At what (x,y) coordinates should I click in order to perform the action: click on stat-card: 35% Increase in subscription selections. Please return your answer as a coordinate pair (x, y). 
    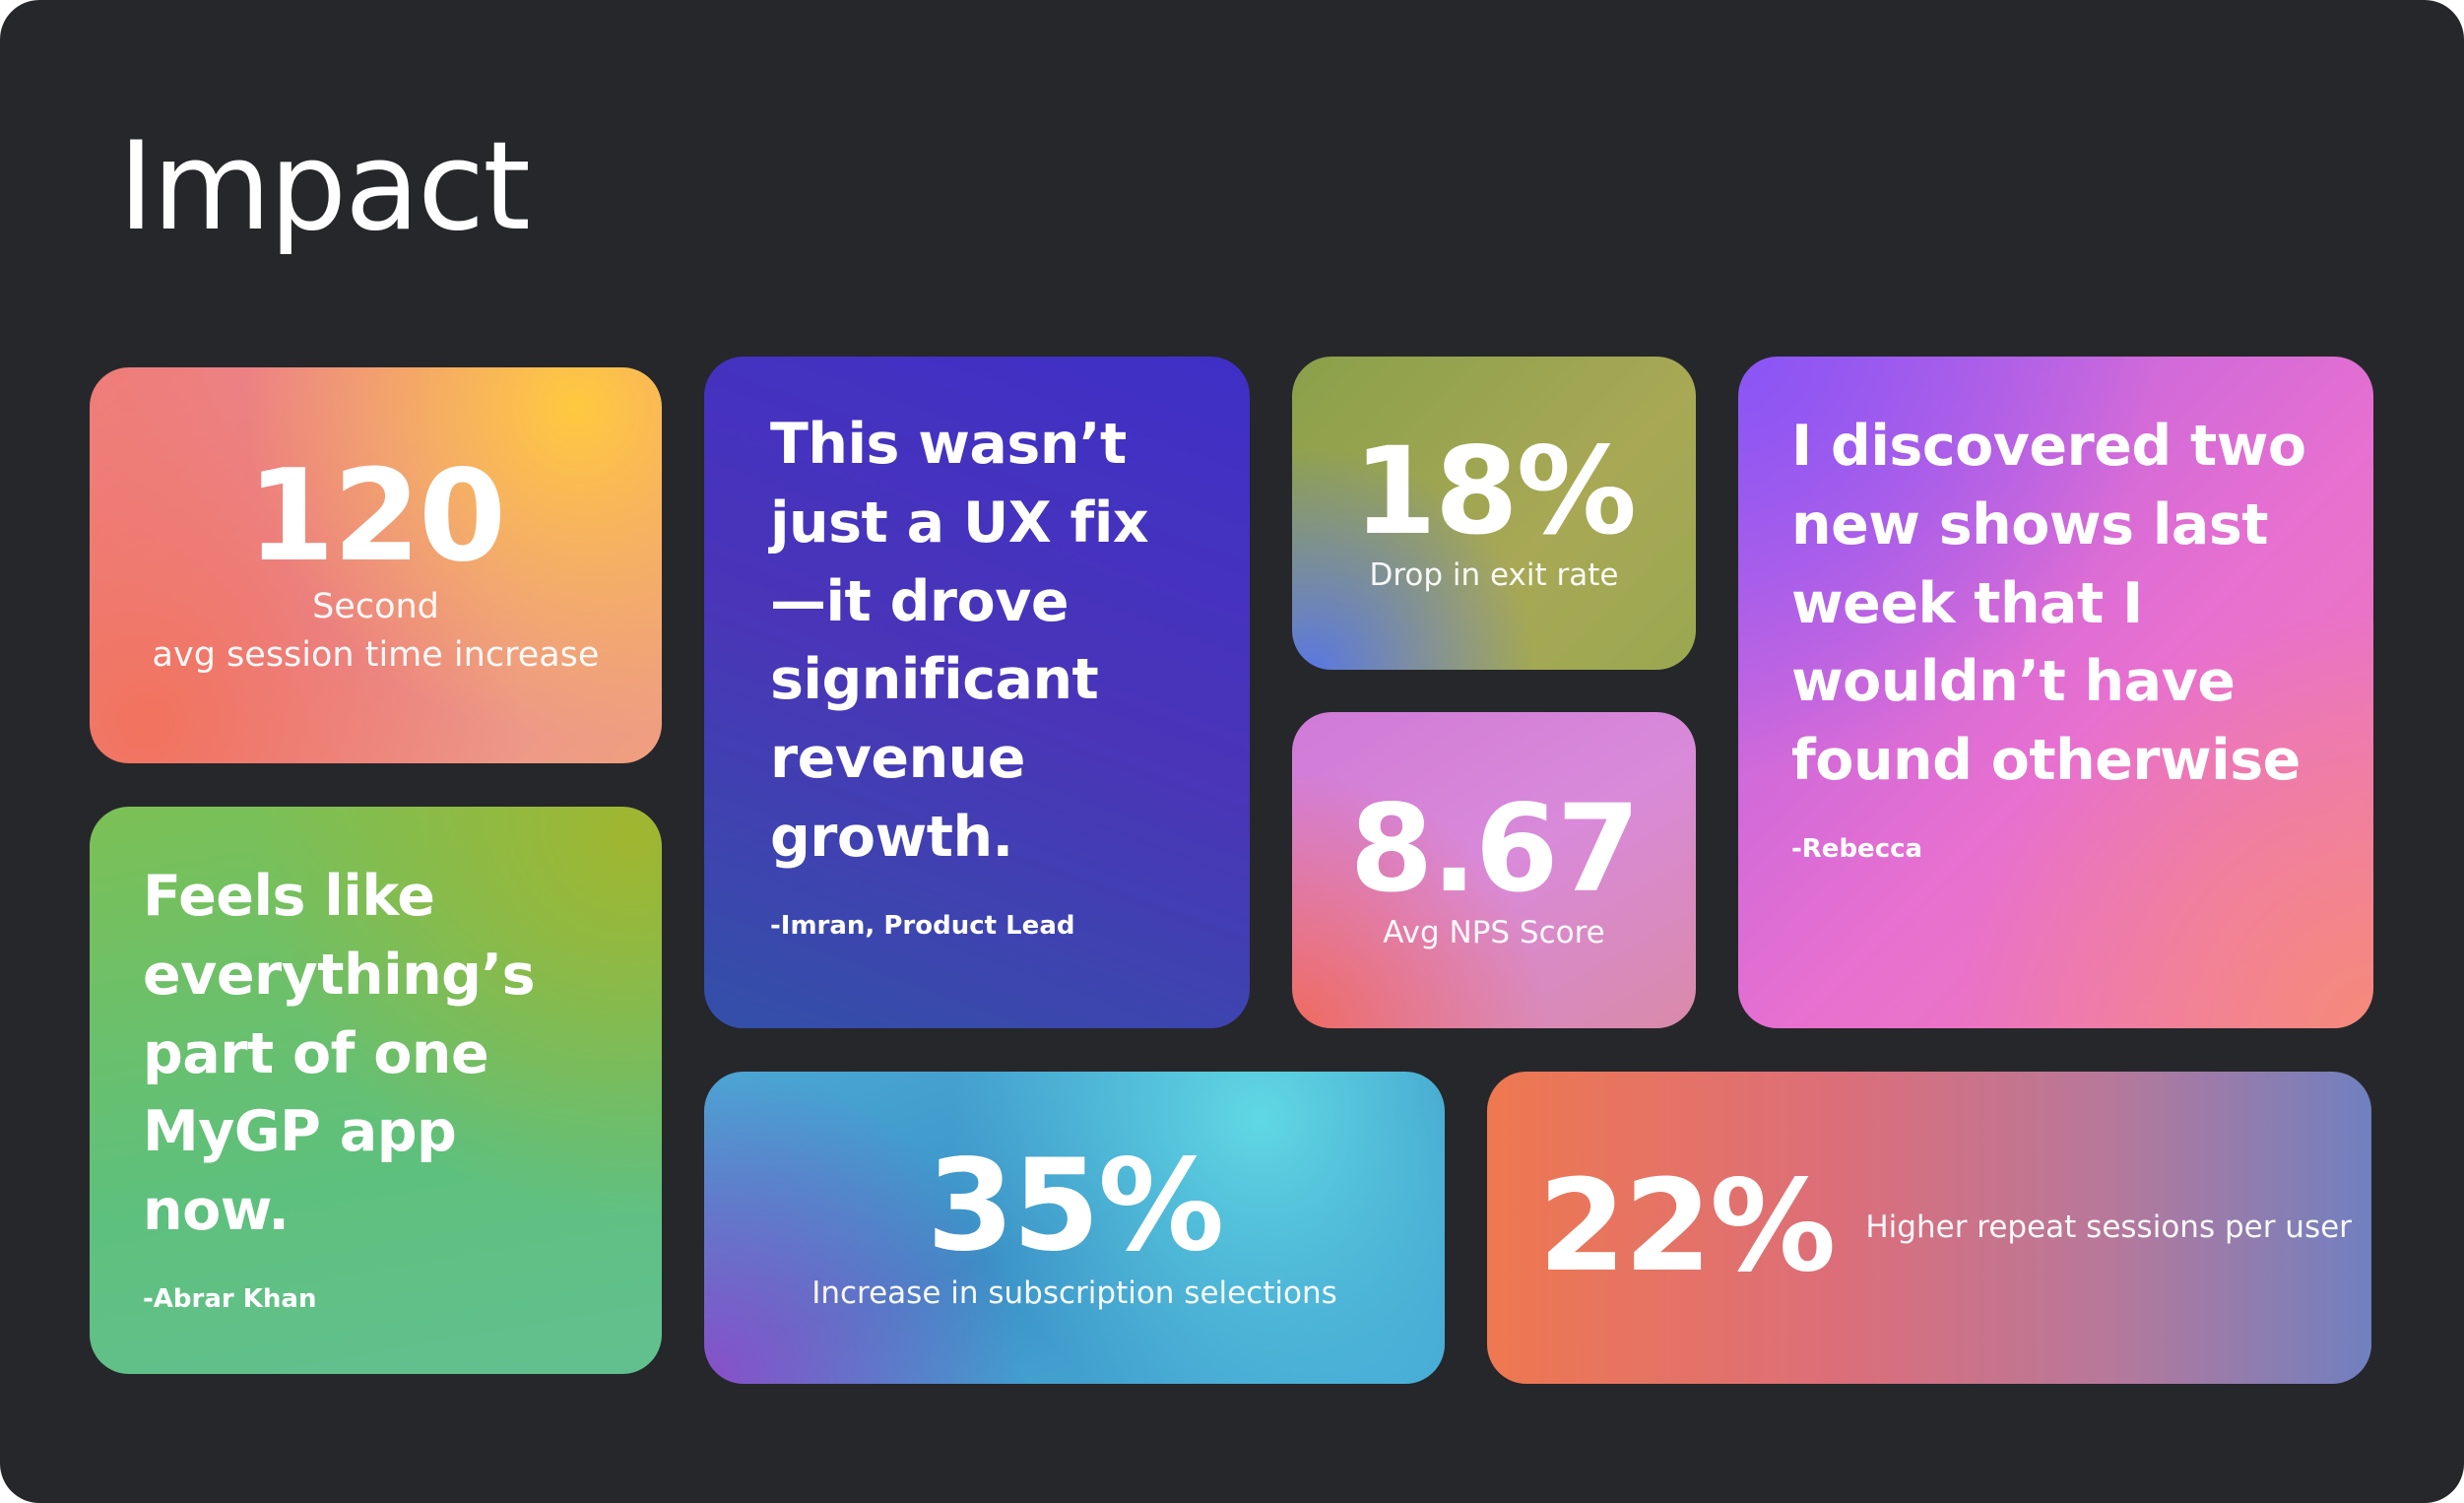
    Looking at the image, I should click on (1074, 1228).